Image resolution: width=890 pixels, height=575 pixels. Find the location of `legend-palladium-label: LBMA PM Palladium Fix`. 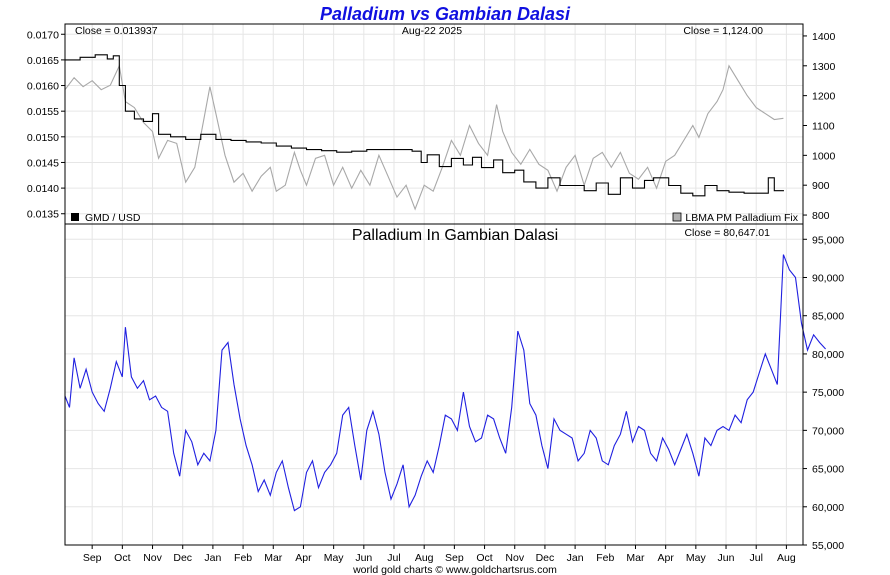

legend-palladium-label: LBMA PM Palladium Fix is located at coordinates (741, 218).